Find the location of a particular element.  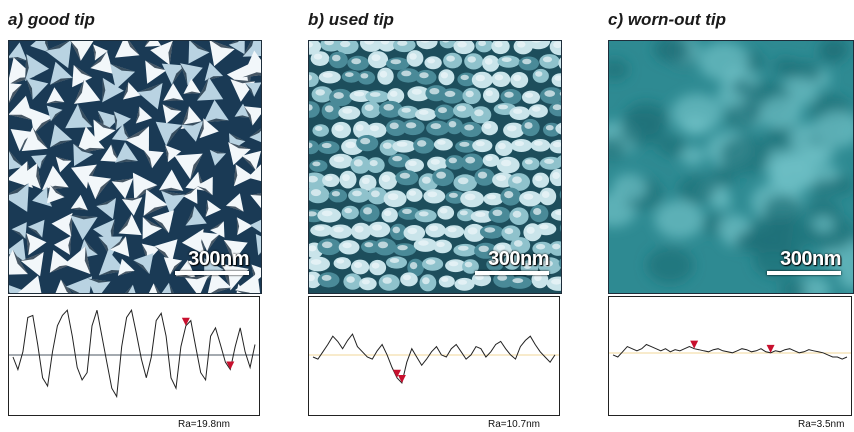

height-profile-worn-out-tip is located at coordinates (730, 356).